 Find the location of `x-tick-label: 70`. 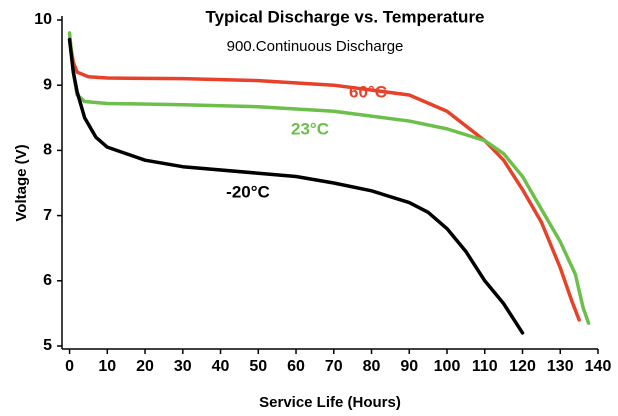

x-tick-label: 70 is located at coordinates (334, 366).